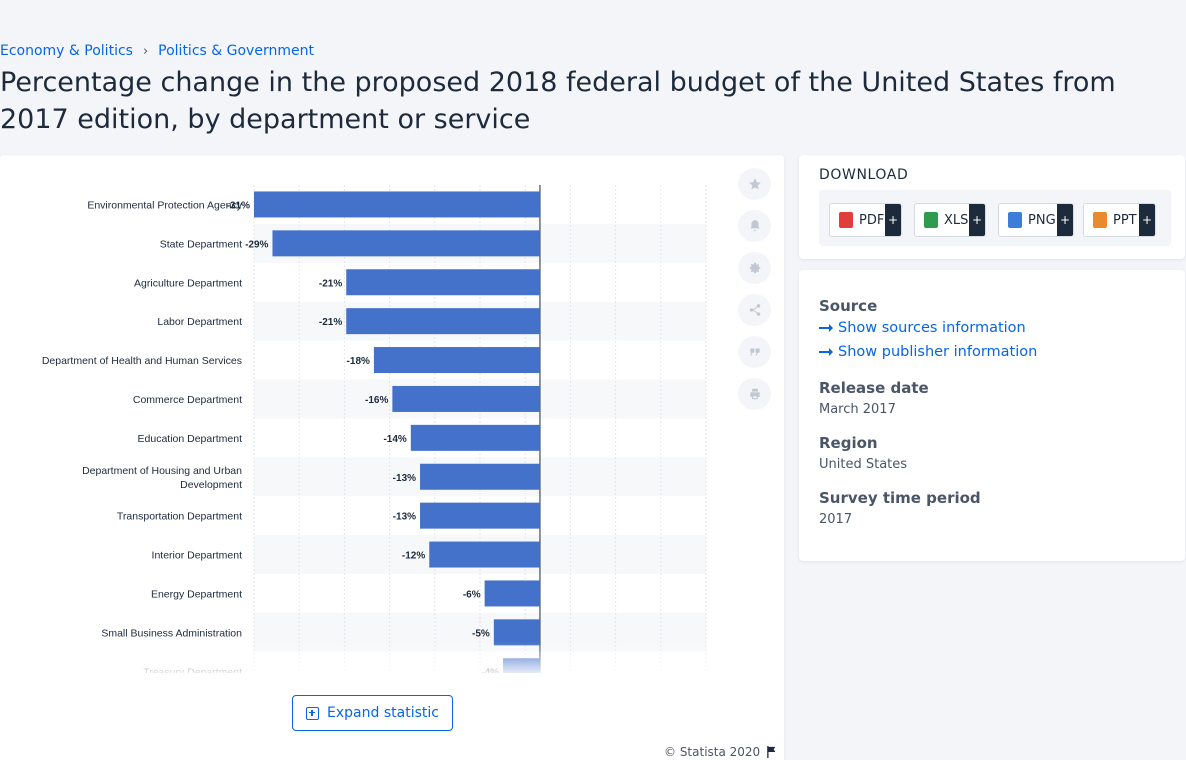 The height and width of the screenshot is (760, 1186). I want to click on category-label: Transportation Department, so click(179, 517).